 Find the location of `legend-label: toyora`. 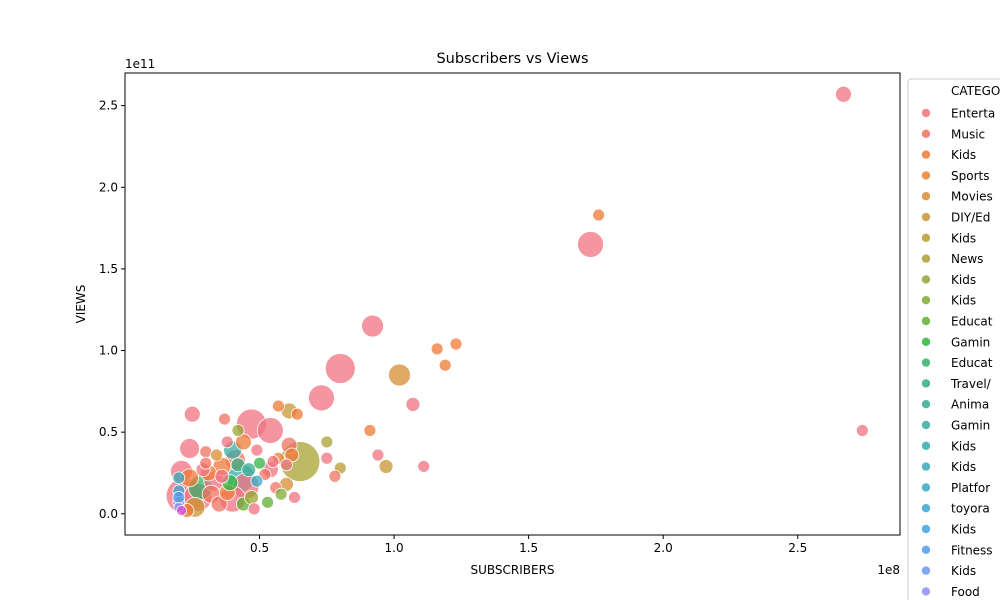

legend-label: toyora is located at coordinates (970, 509).